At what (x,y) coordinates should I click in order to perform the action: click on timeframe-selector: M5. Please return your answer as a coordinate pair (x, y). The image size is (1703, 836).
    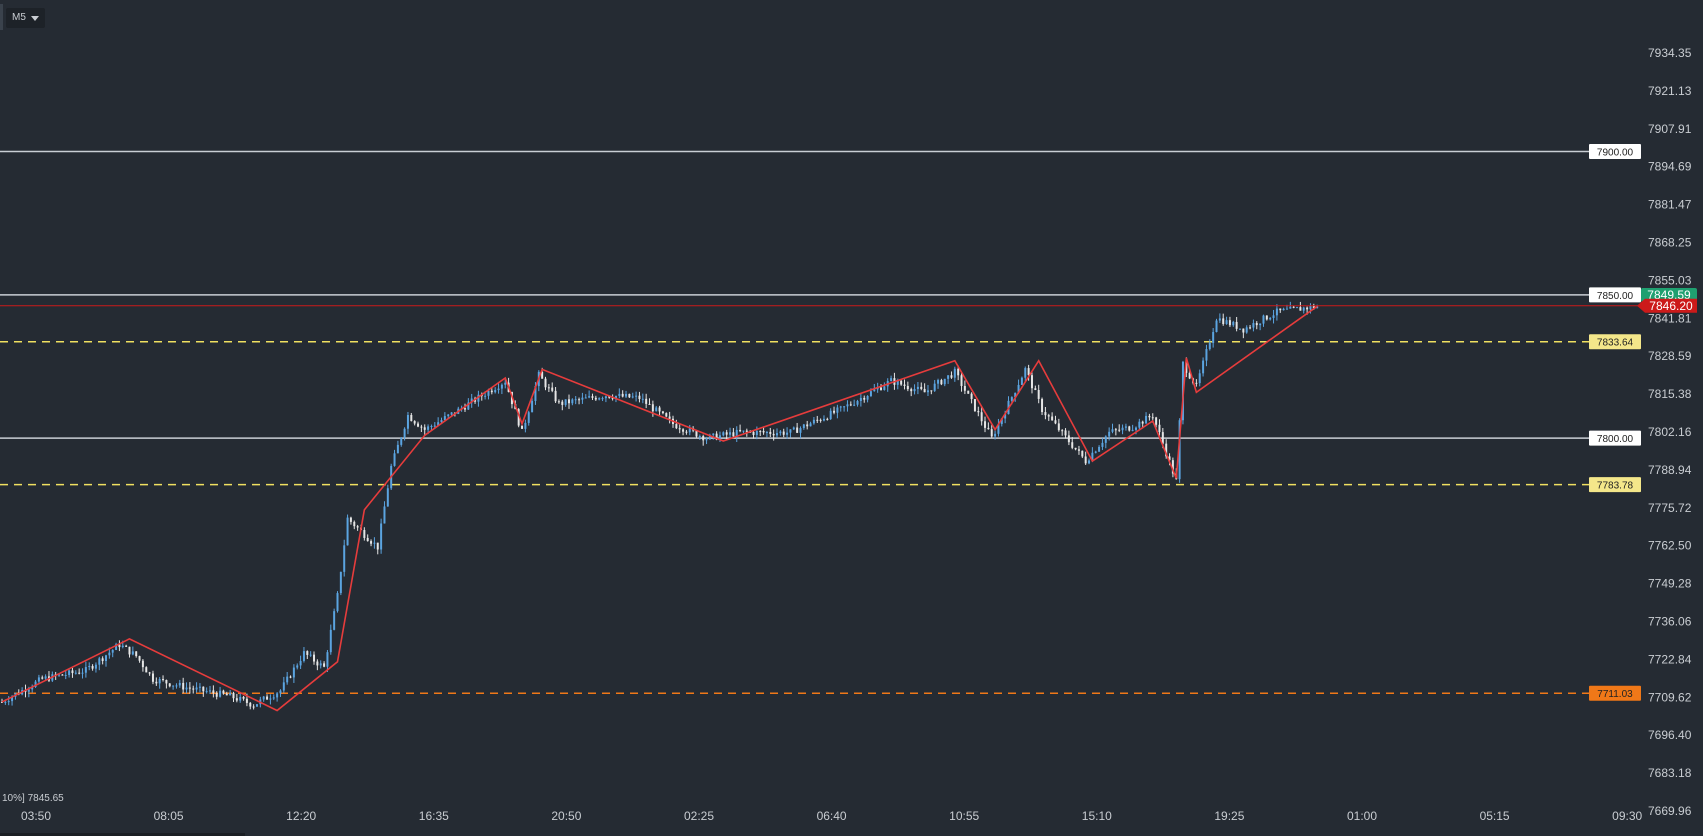
    Looking at the image, I should click on (25, 18).